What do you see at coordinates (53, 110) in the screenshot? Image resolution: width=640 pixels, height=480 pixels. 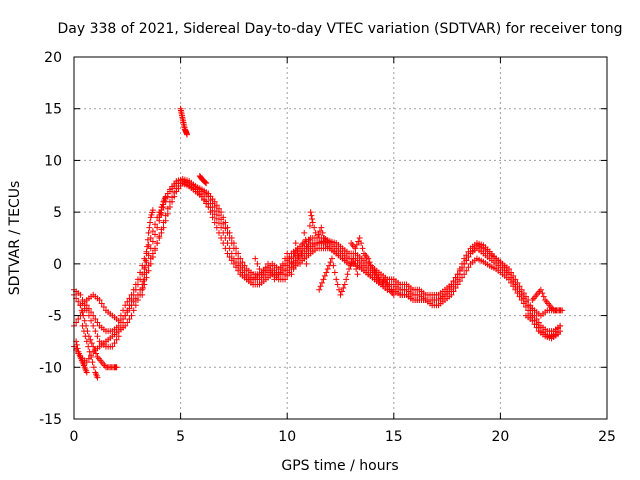 I see `y-tick-label: 15` at bounding box center [53, 110].